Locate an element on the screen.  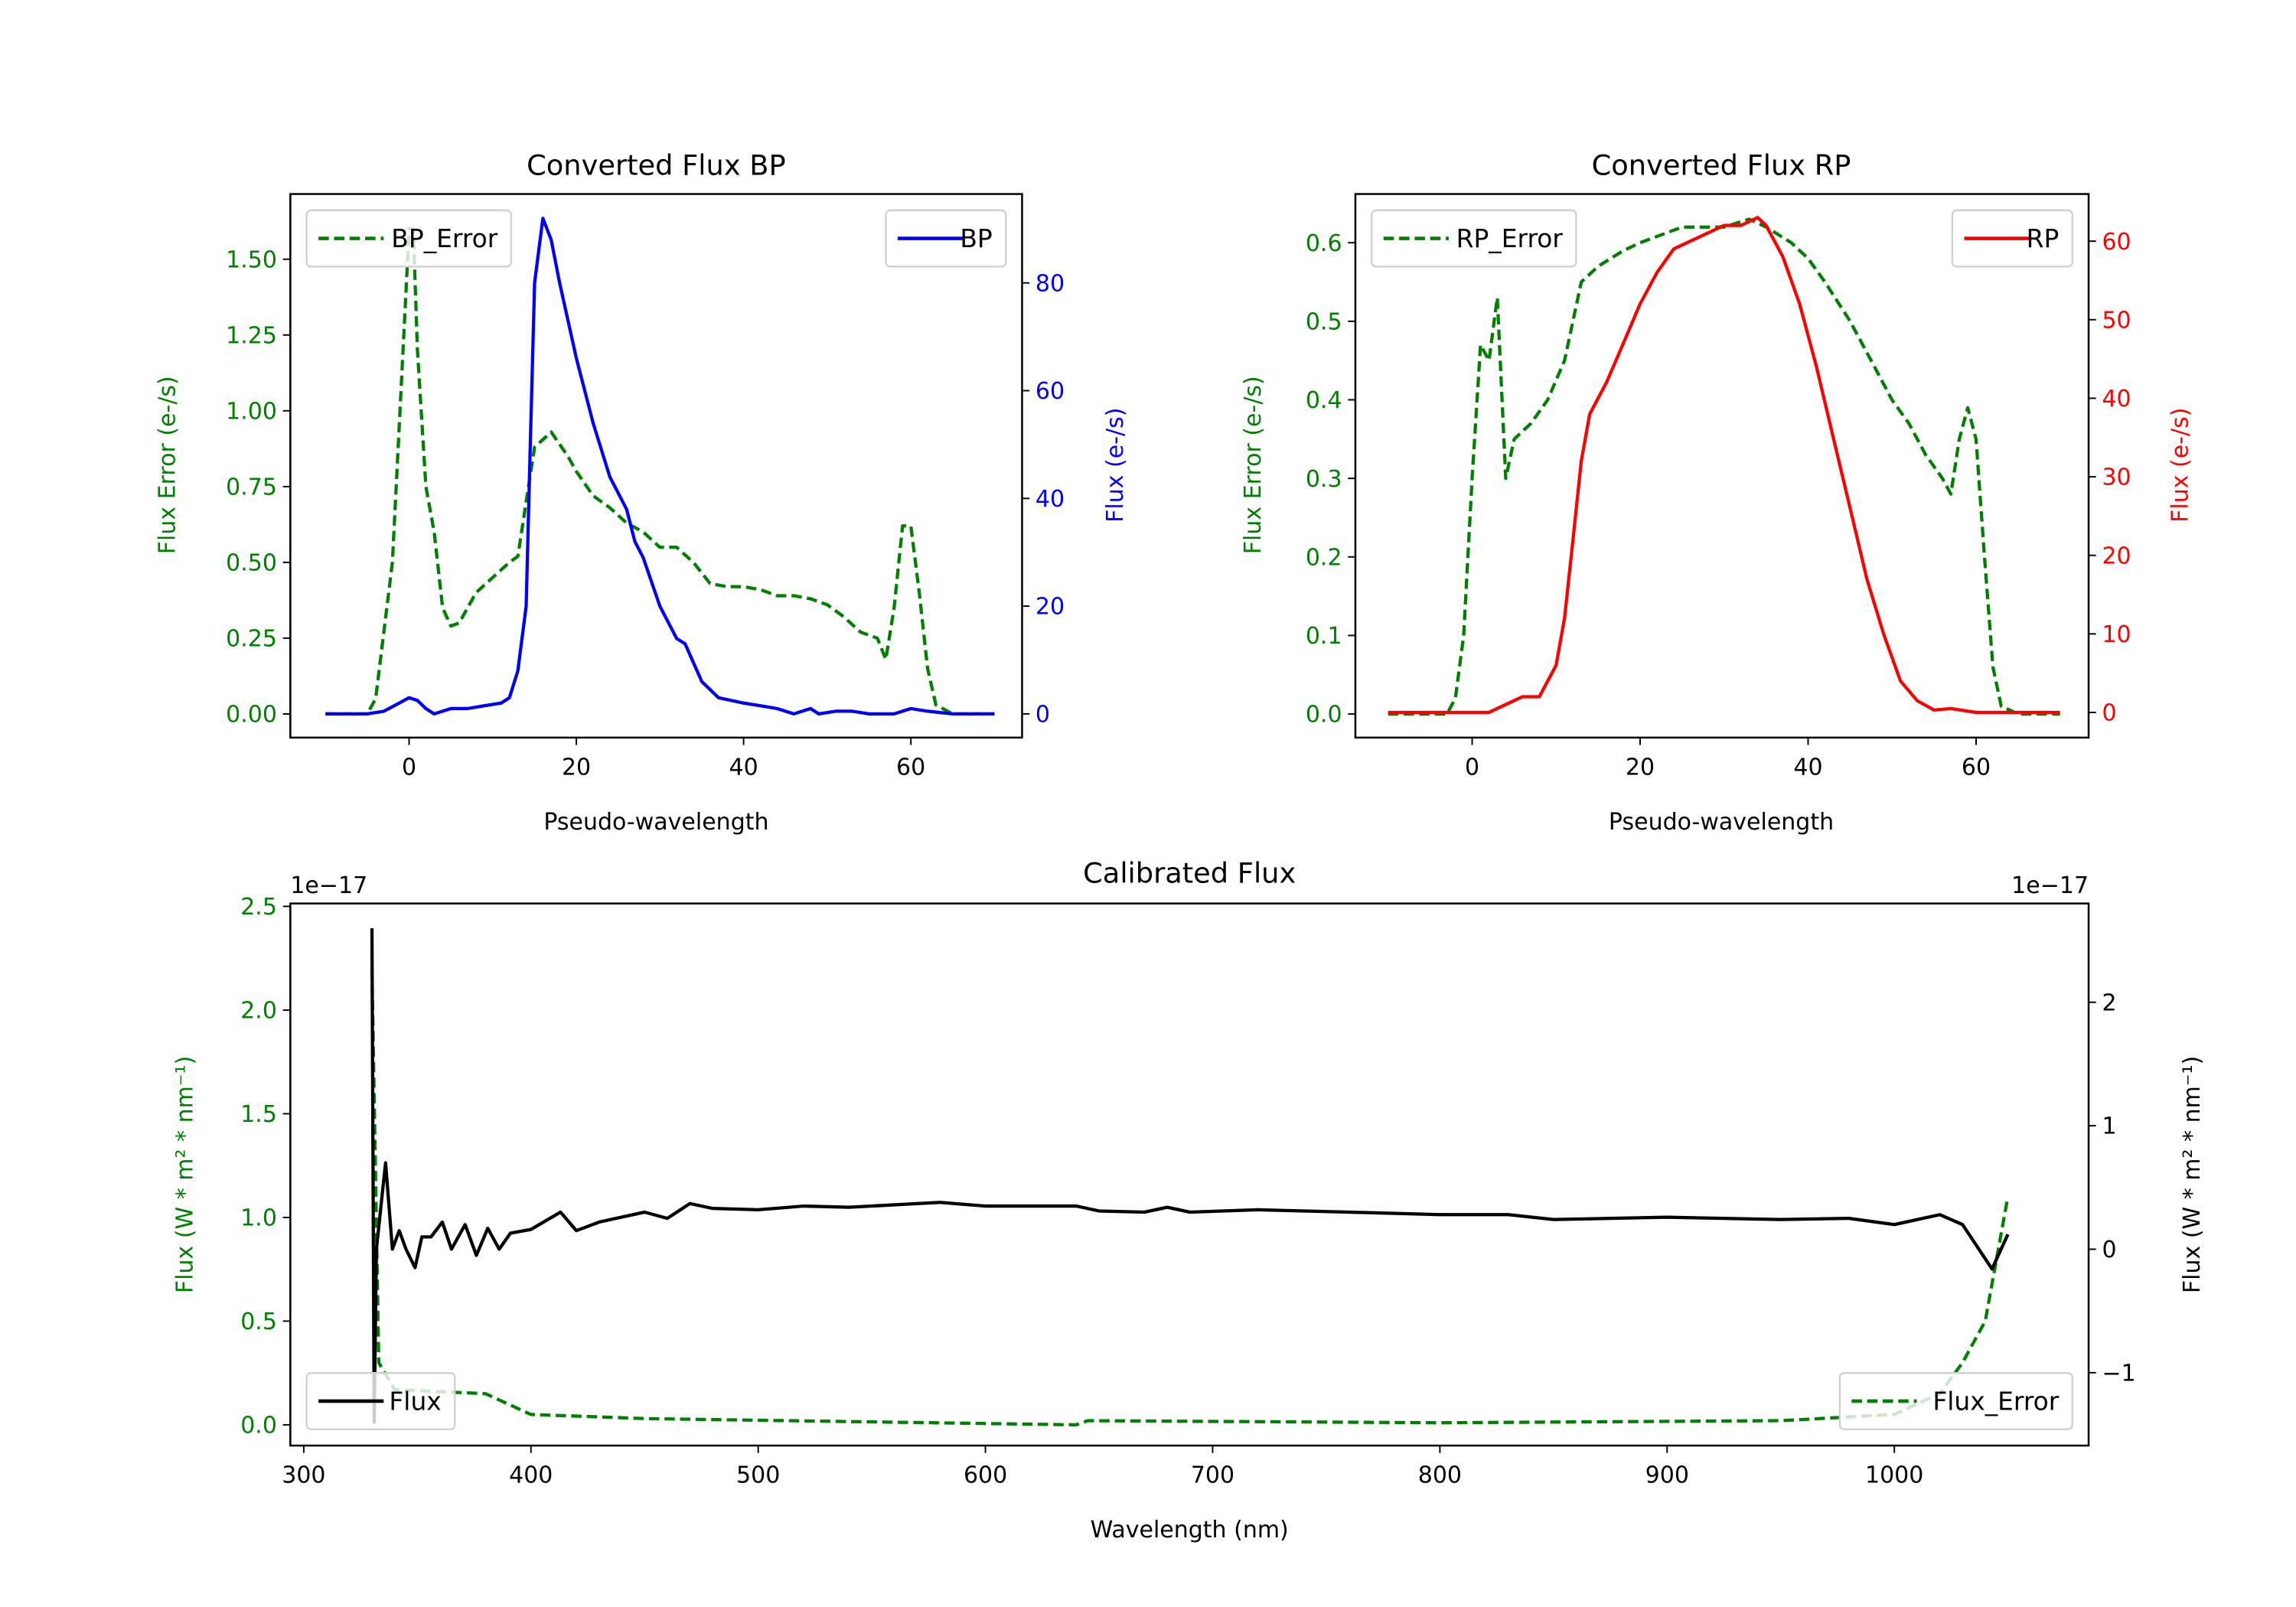
cal-offset-right: 1e−17 is located at coordinates (2050, 885).